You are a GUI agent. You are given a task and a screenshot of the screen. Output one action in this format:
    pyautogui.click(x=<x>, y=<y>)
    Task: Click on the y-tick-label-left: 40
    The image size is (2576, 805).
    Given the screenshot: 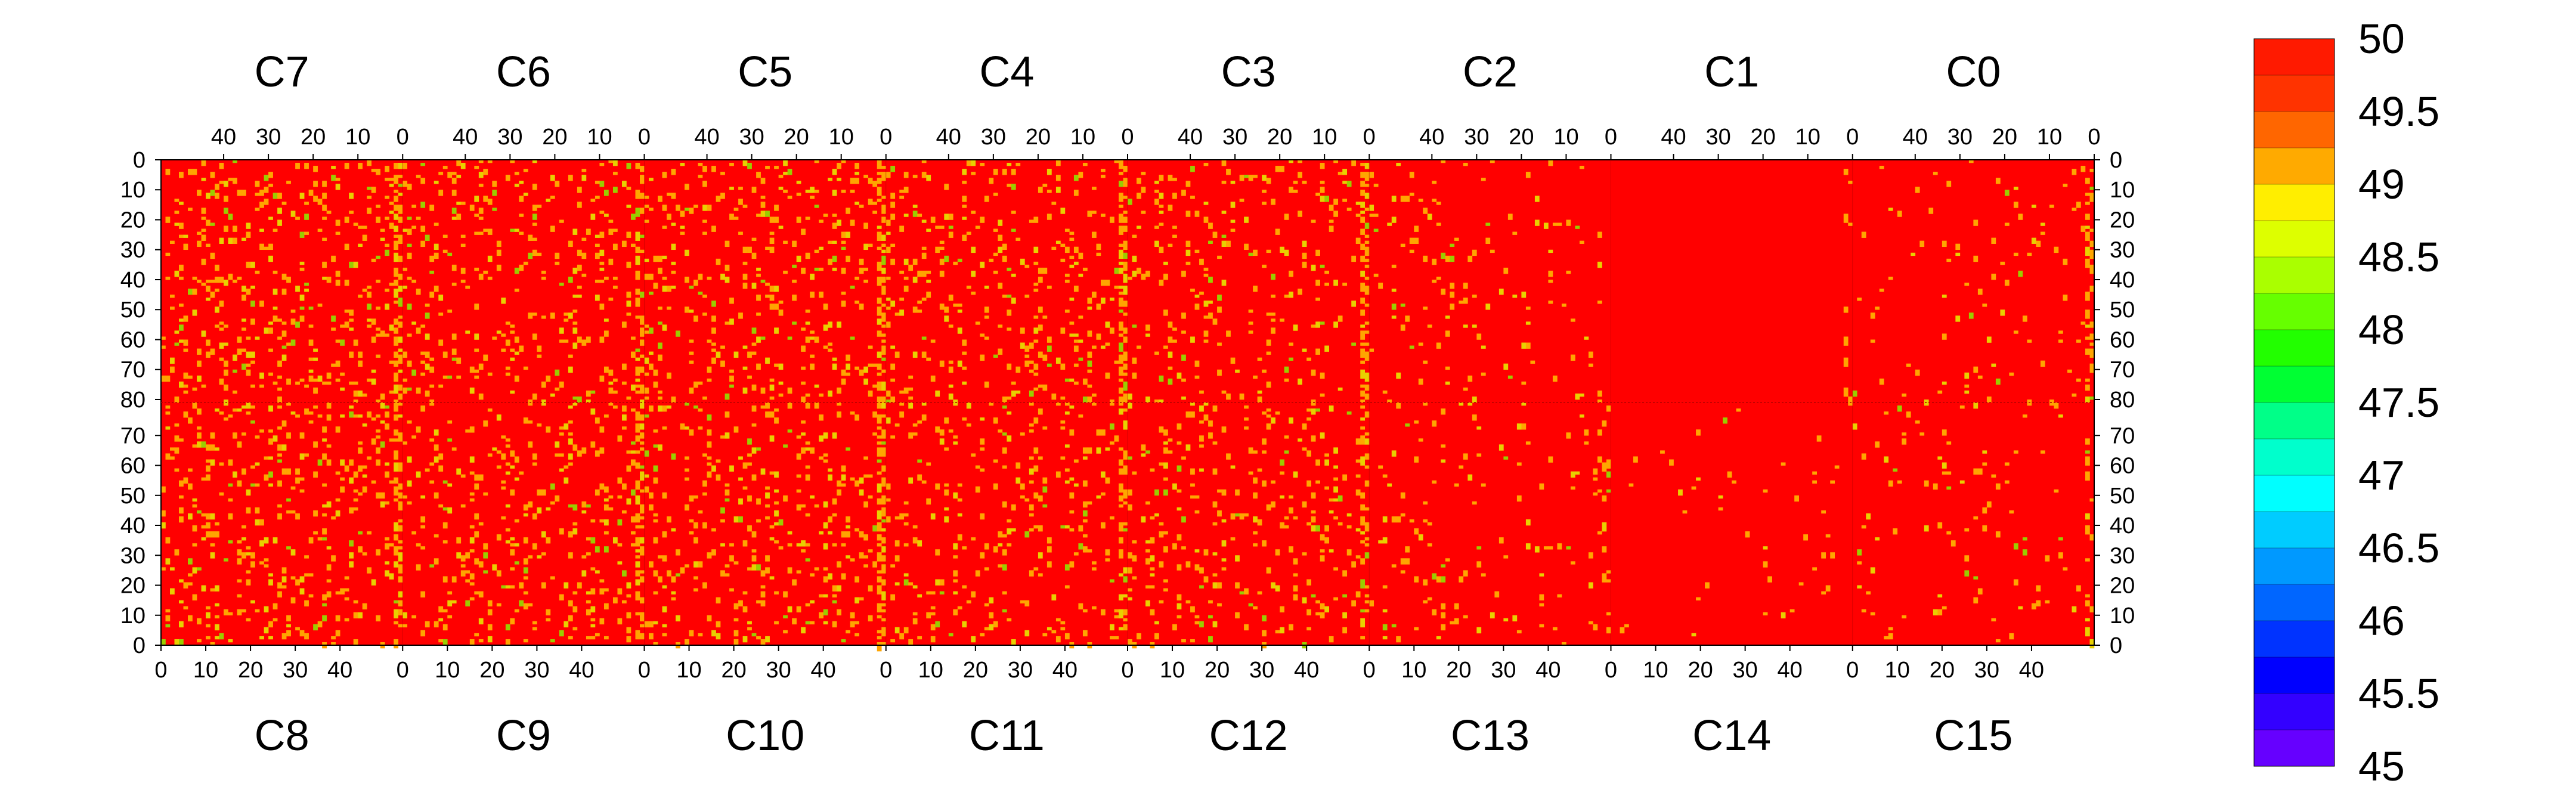 What is the action you would take?
    pyautogui.click(x=132, y=525)
    